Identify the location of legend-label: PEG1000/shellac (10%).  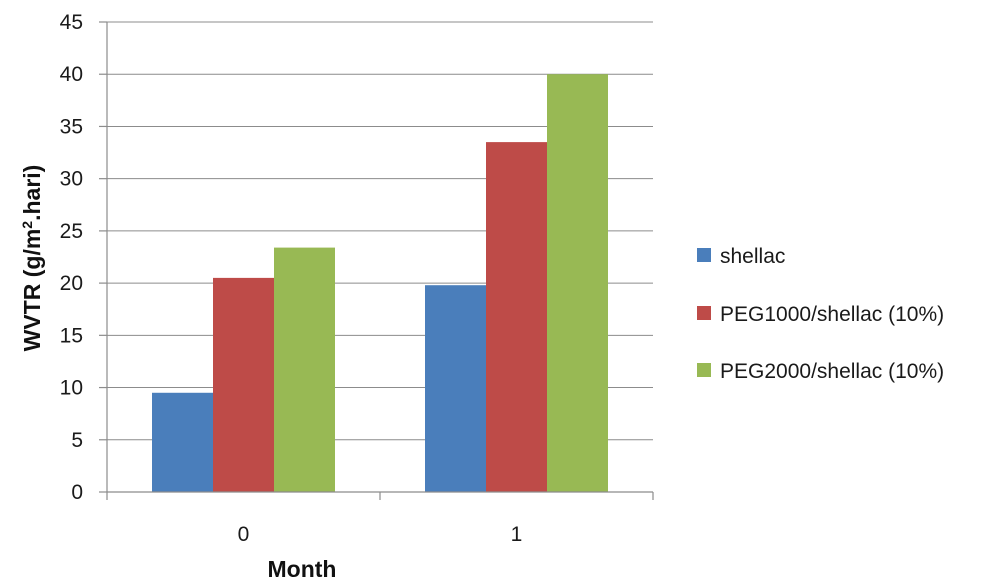
(832, 314).